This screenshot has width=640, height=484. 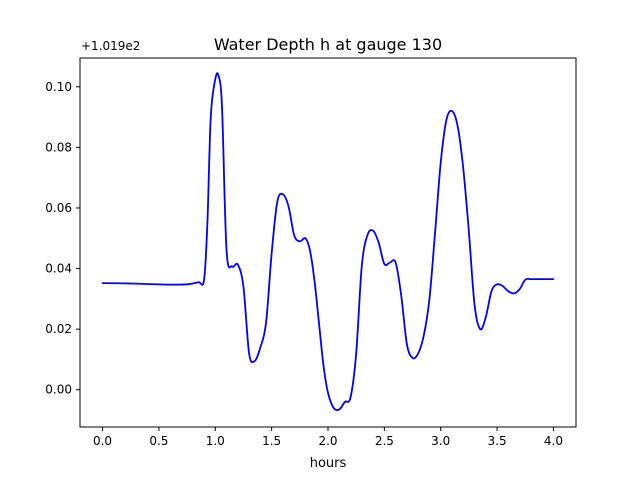 What do you see at coordinates (58, 208) in the screenshot?
I see `y-tick-label: 0.06` at bounding box center [58, 208].